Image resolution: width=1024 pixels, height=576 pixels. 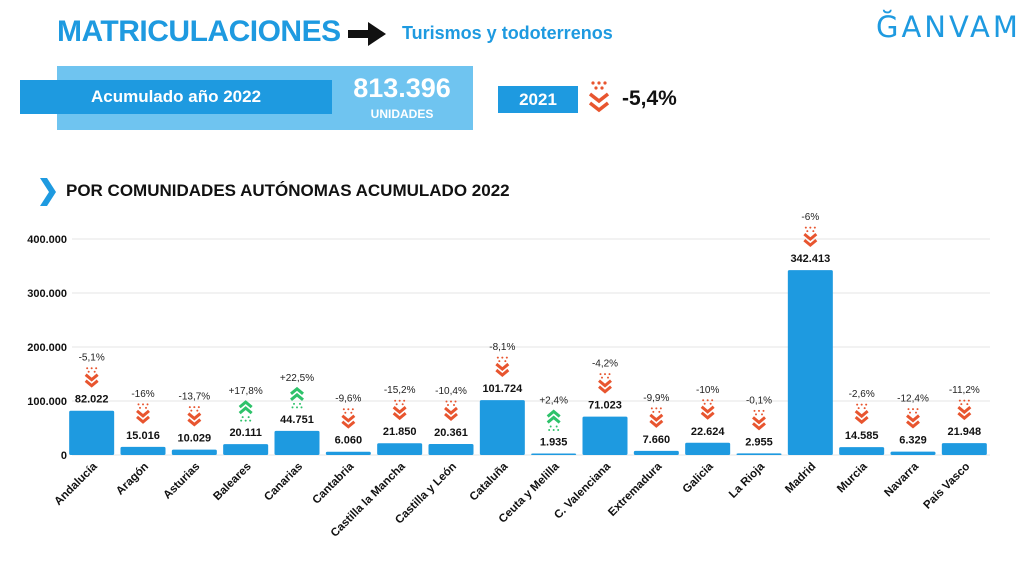 What do you see at coordinates (451, 391) in the screenshot?
I see `change-label: -10,4%` at bounding box center [451, 391].